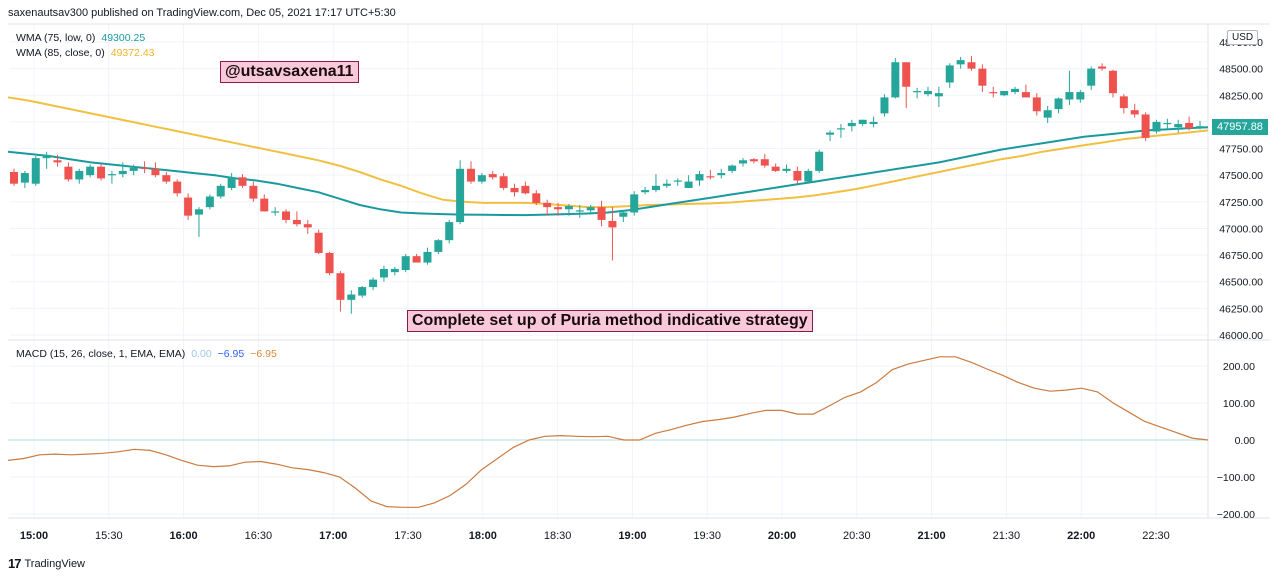 The image size is (1280, 578). Describe the element at coordinates (1243, 37) in the screenshot. I see `currency-button: USD` at that location.